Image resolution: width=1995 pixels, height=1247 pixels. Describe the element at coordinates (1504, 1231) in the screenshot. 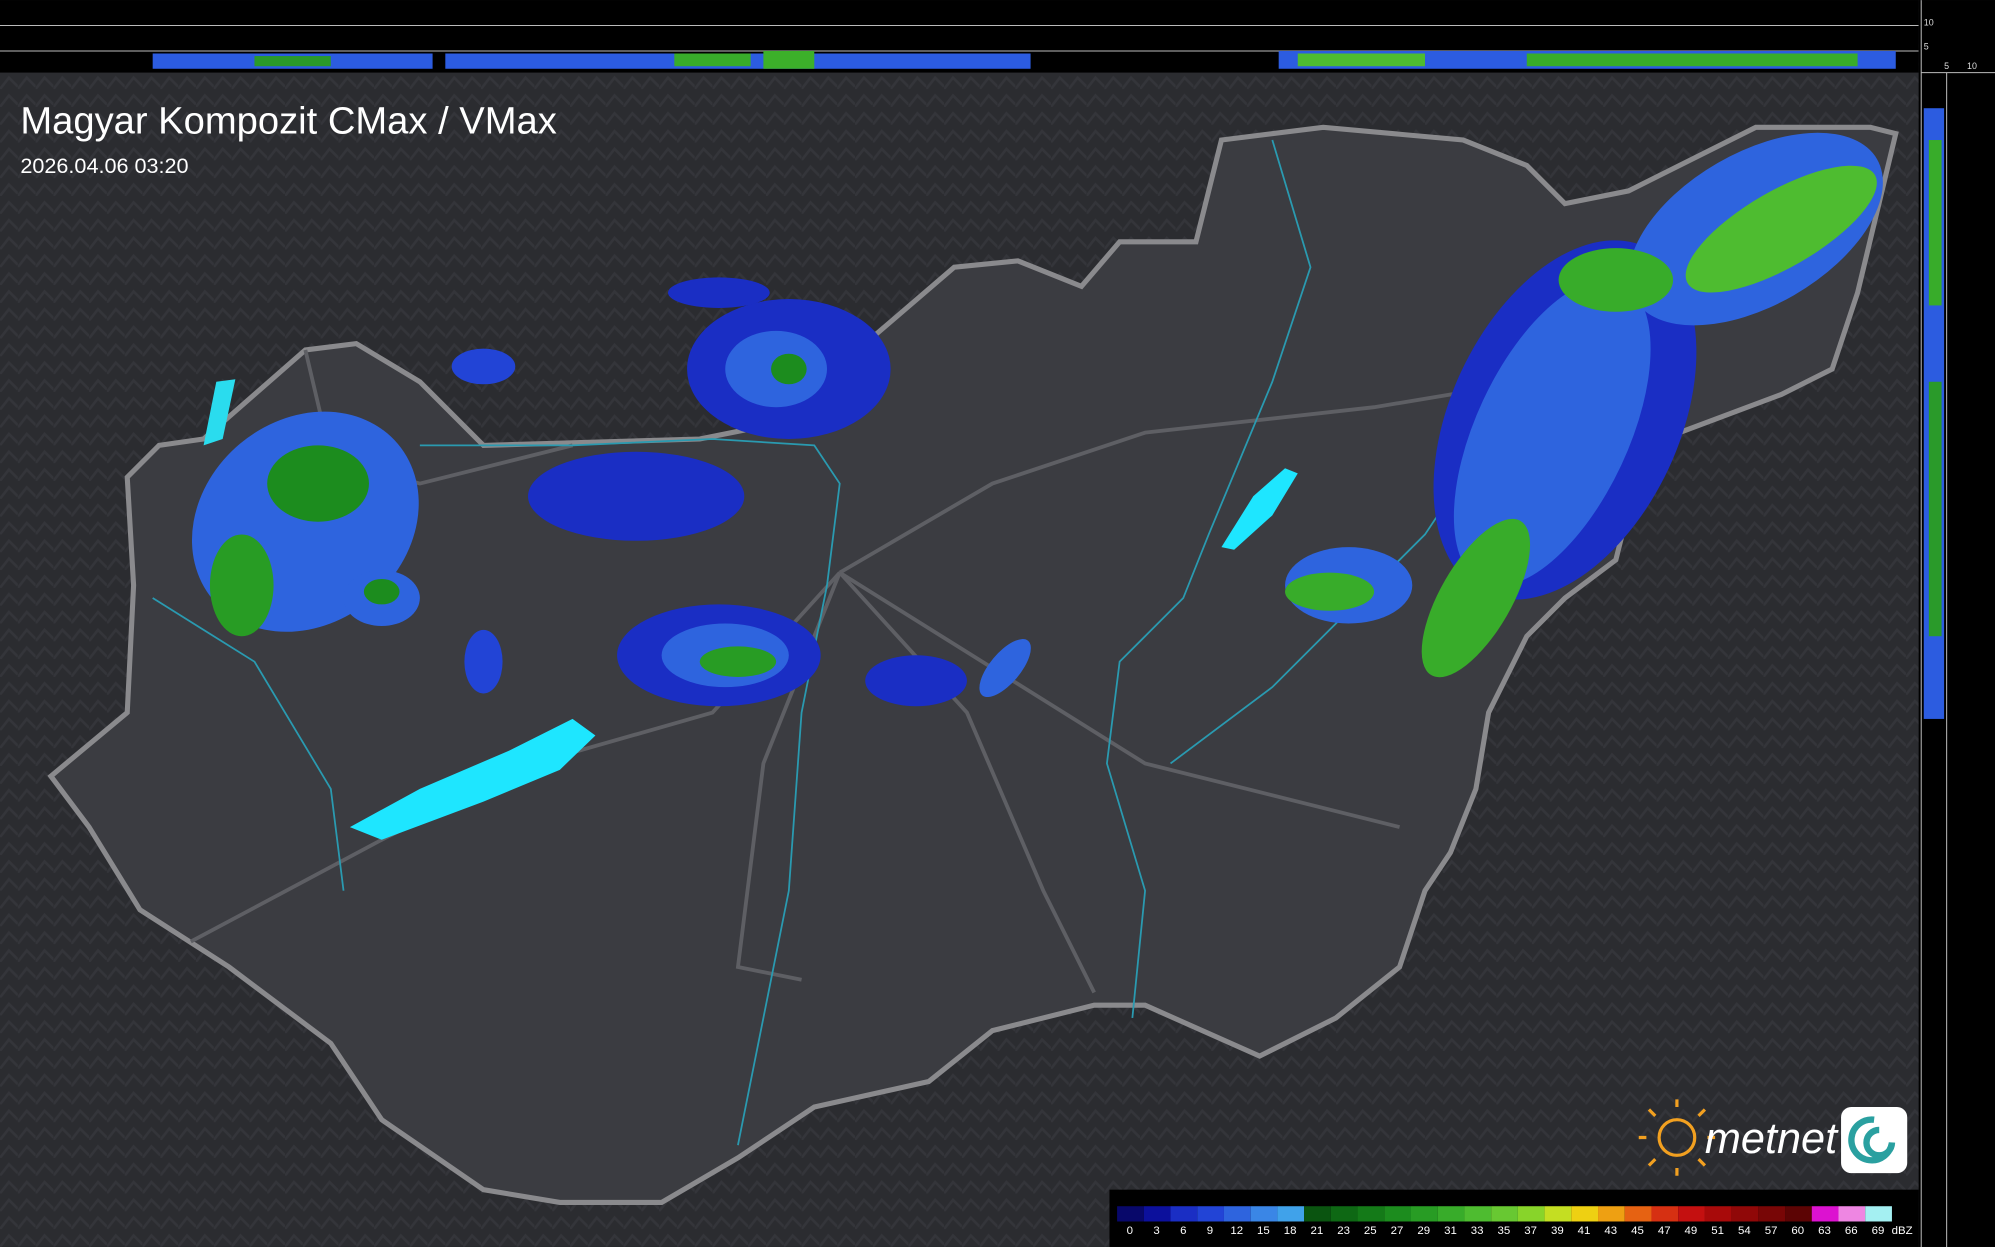

I see `legend-label: 35` at that location.